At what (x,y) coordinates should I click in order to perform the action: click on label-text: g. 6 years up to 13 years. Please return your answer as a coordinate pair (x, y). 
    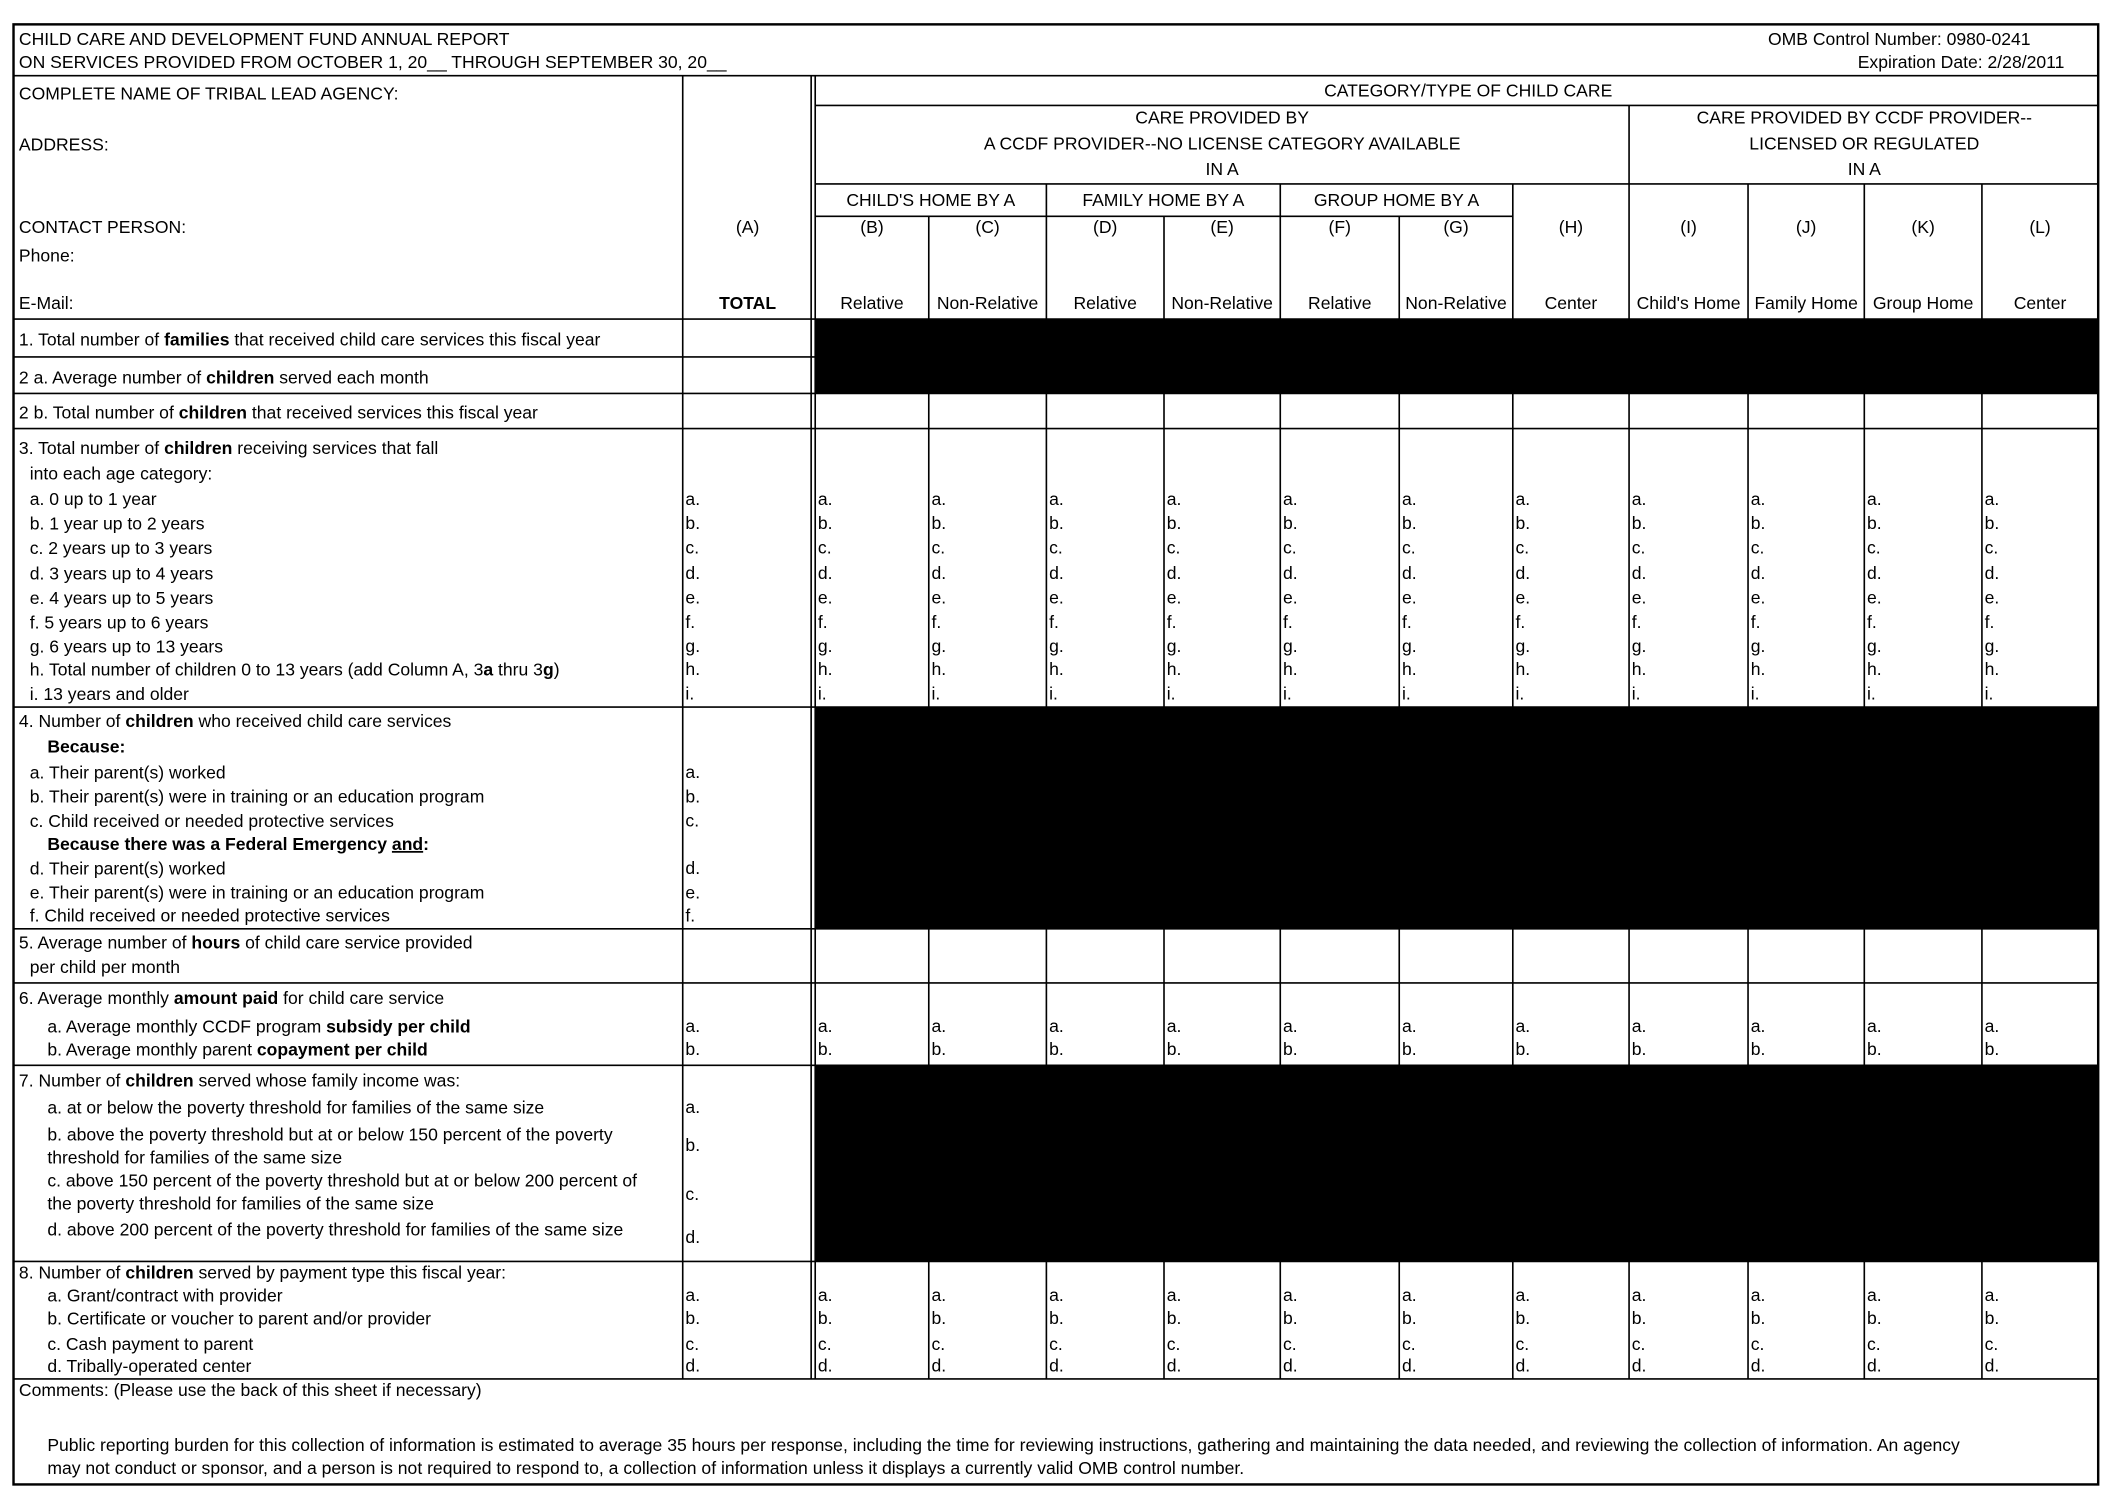
    Looking at the image, I should click on (127, 646).